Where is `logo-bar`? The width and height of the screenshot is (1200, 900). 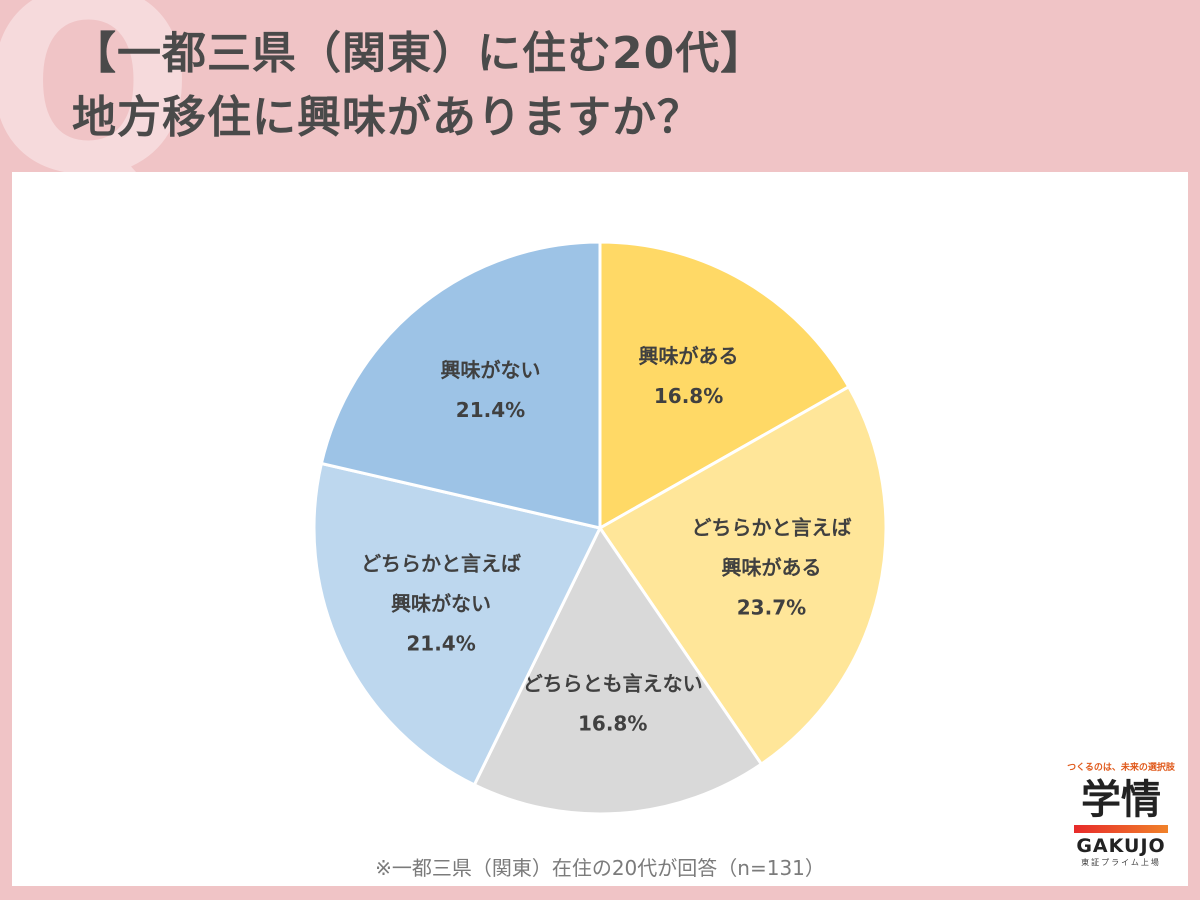
logo-bar is located at coordinates (1121, 829).